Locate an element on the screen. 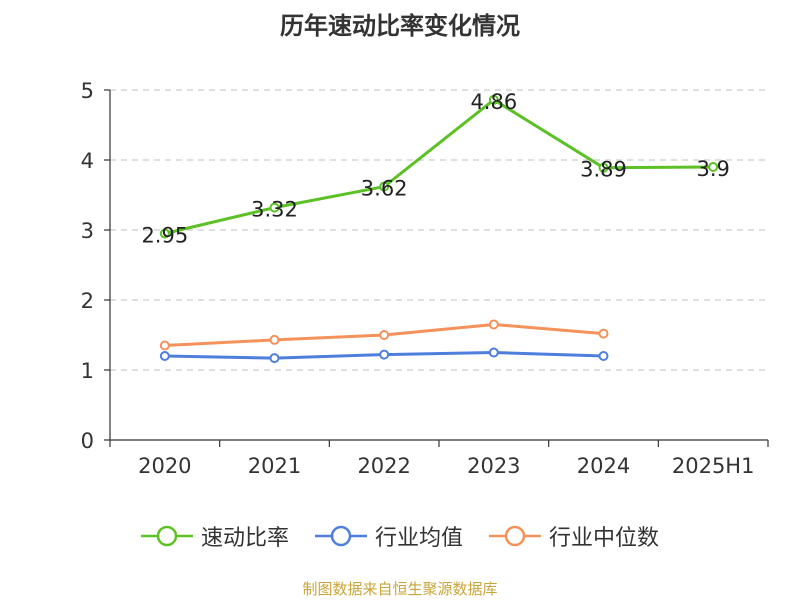 This screenshot has height=600, width=800. legend: 速动比率 行业均值 行业中位数 is located at coordinates (400, 536).